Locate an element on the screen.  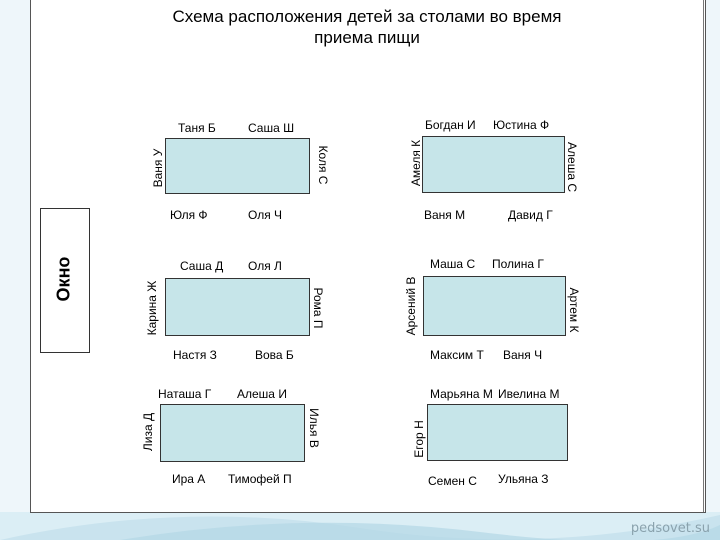
slide-edge is located at coordinates (703, 256).